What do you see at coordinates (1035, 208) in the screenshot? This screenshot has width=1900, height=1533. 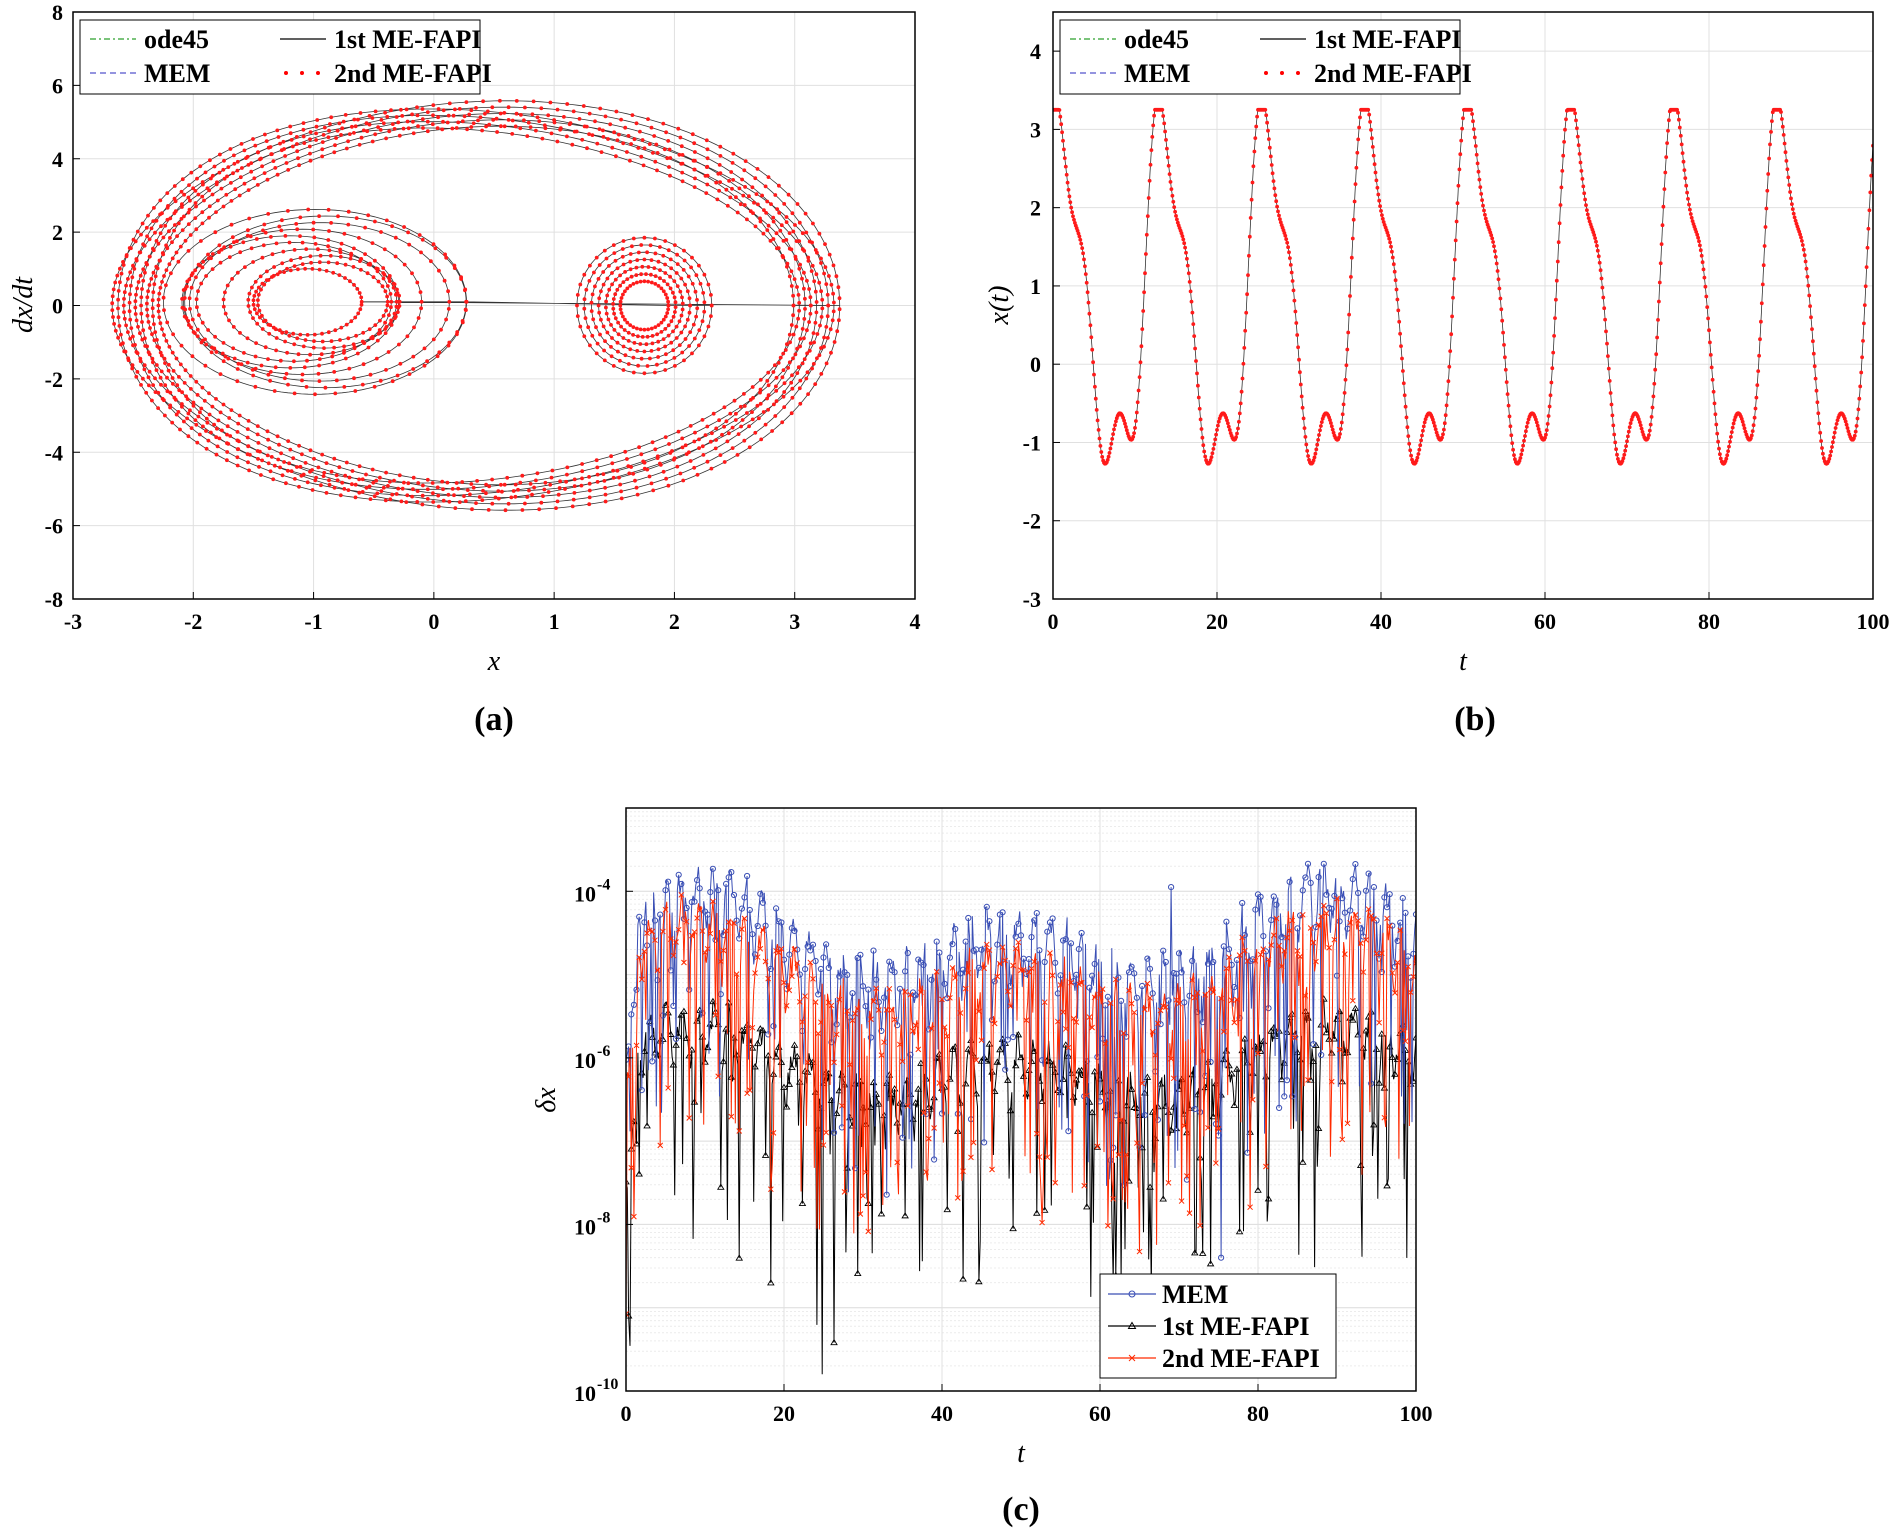 I see `y-tick-label: 2` at bounding box center [1035, 208].